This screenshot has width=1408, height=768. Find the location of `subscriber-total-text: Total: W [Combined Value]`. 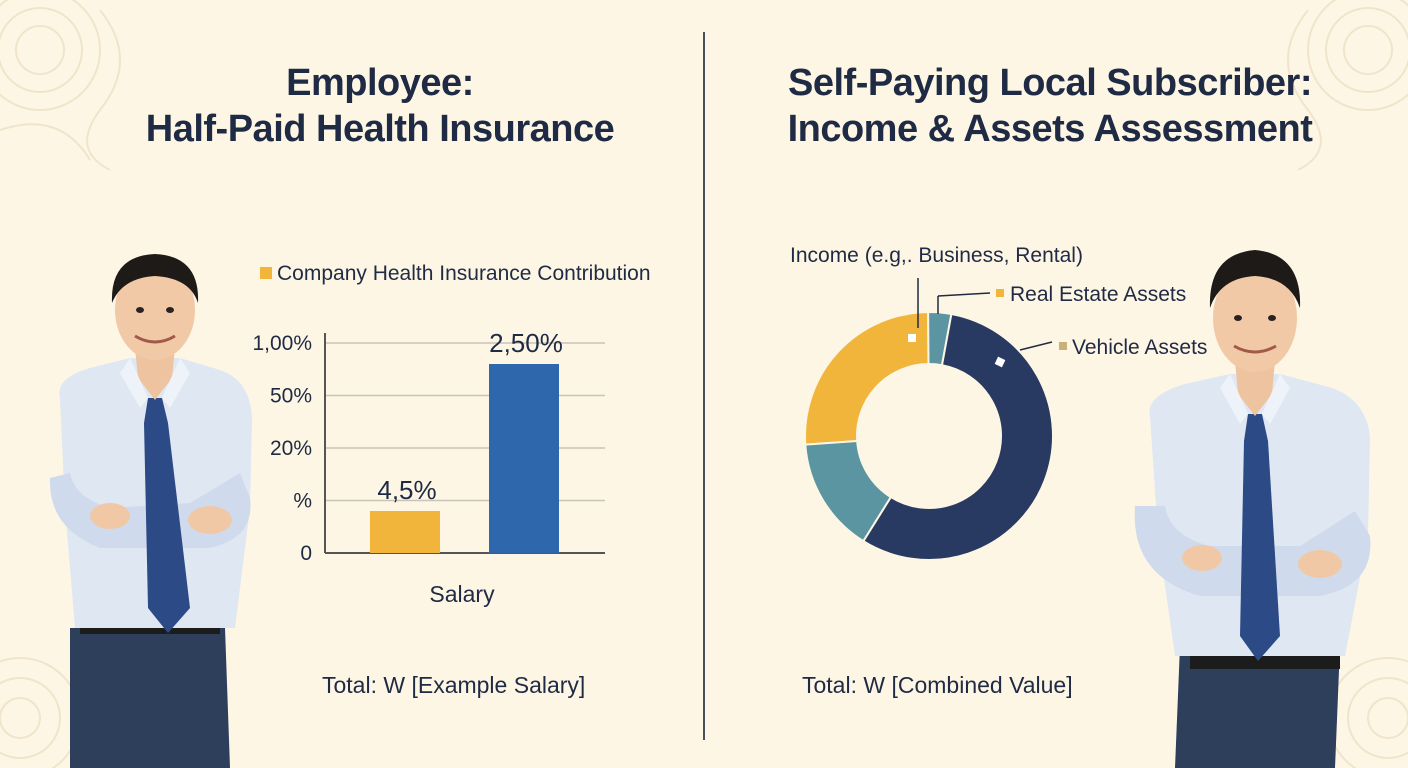

subscriber-total-text: Total: W [Combined Value] is located at coordinates (937, 685).